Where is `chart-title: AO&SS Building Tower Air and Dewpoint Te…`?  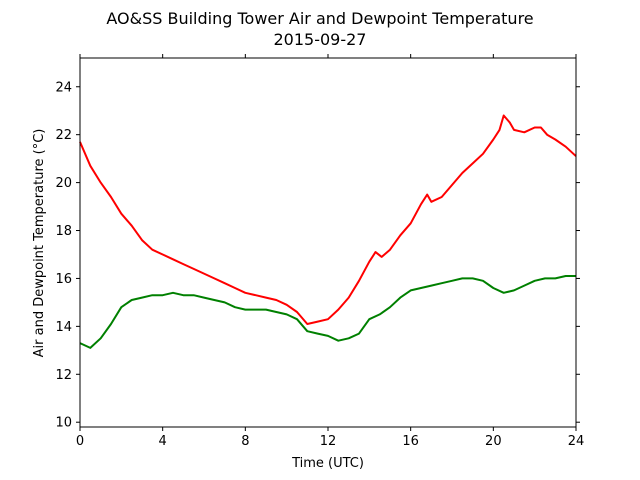
chart-title: AO&SS Building Tower Air and Dewpoint Te… is located at coordinates (319, 18).